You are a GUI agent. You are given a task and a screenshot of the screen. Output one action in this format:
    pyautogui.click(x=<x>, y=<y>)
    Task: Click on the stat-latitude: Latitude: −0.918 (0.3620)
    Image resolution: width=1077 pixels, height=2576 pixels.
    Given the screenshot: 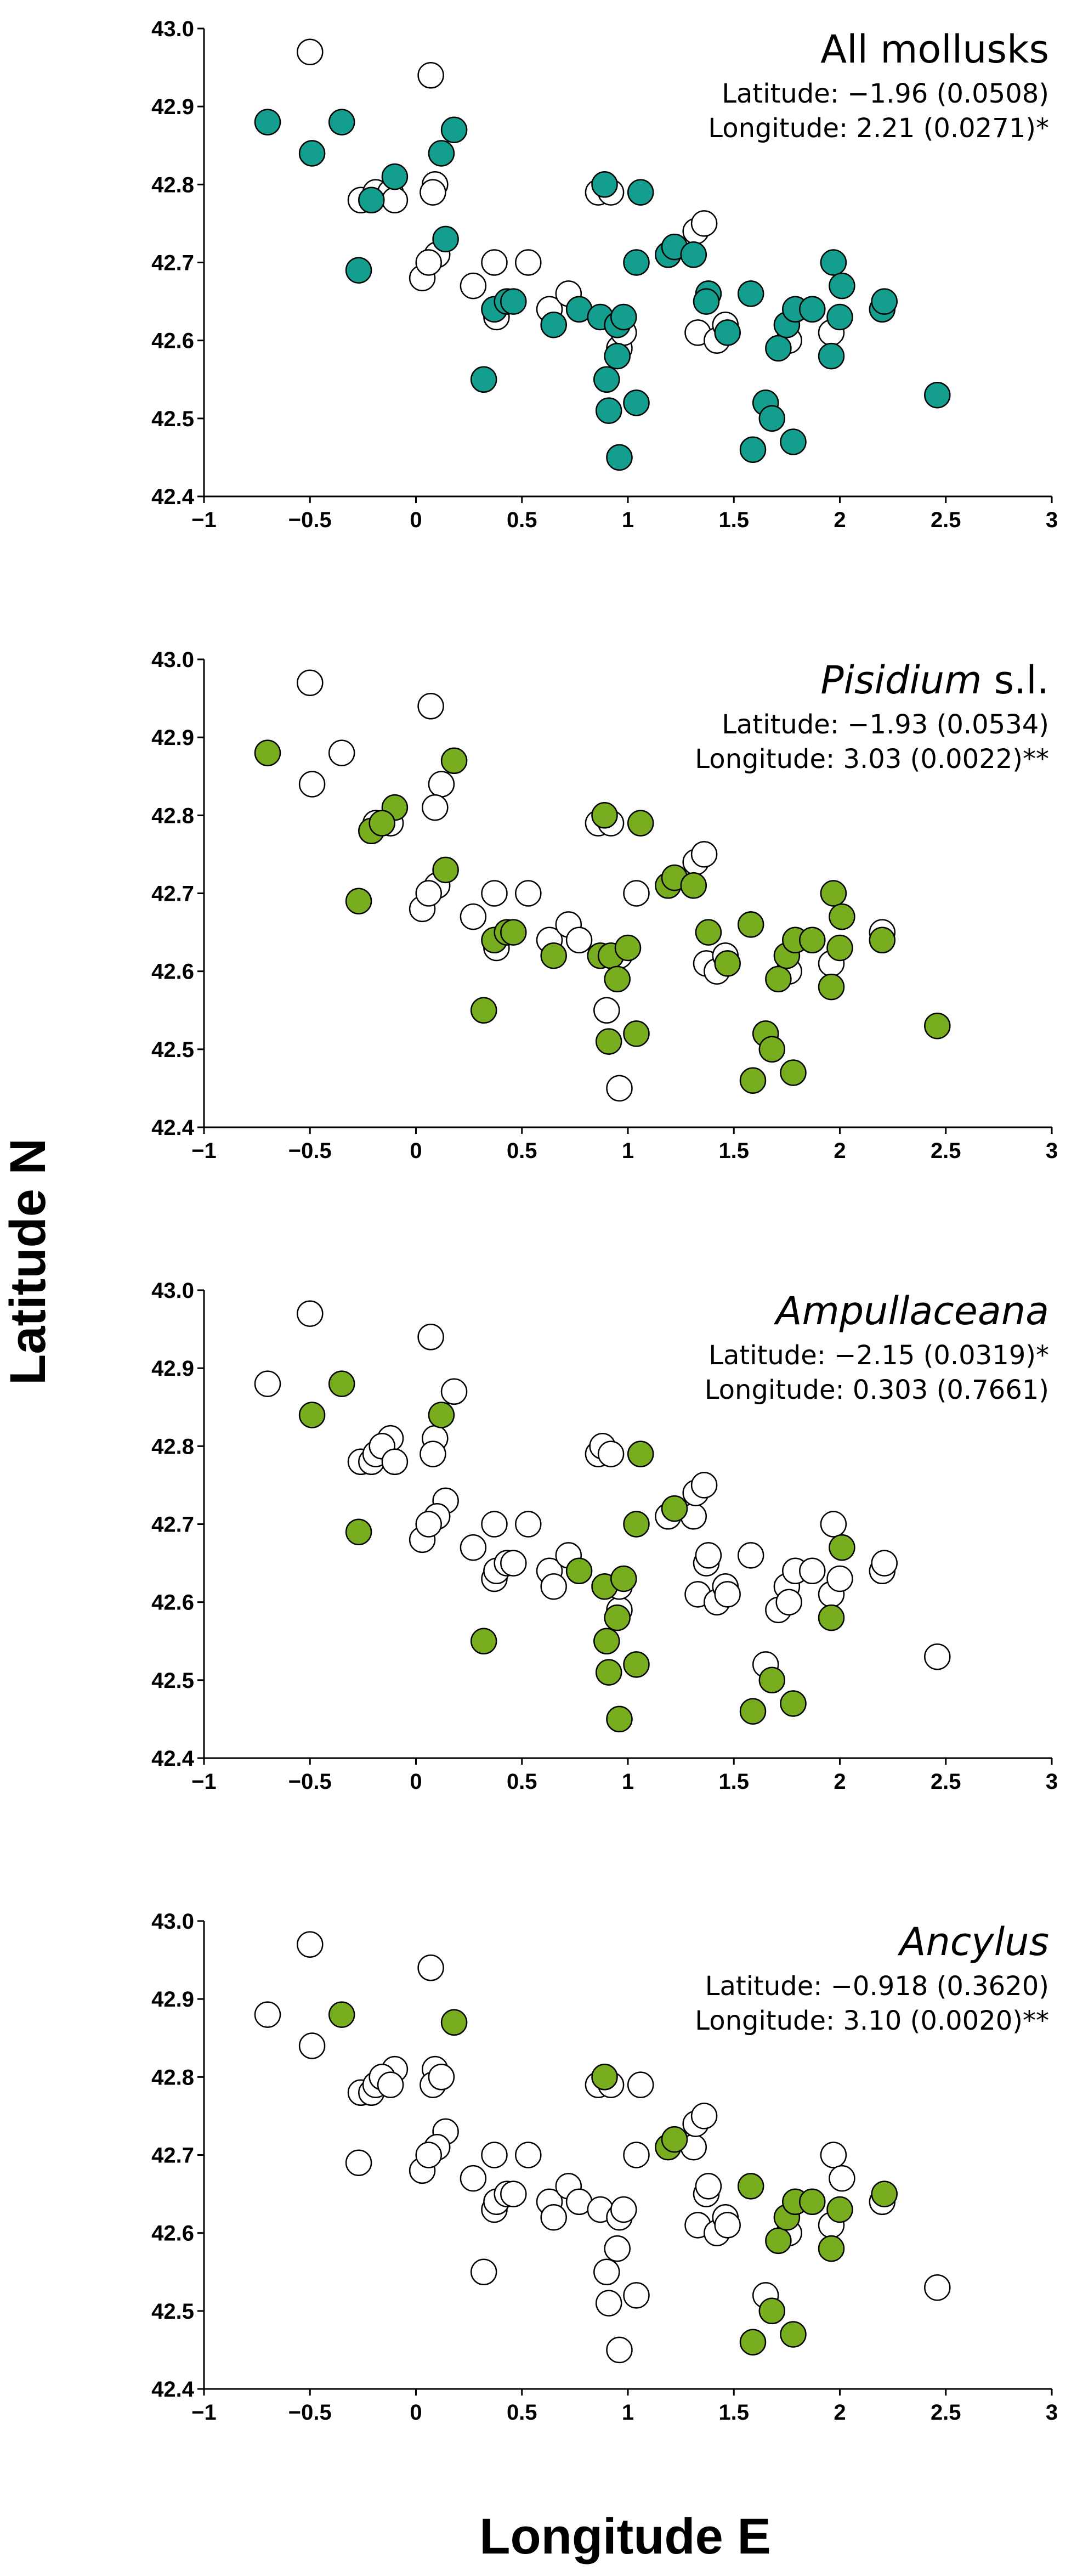 What is the action you would take?
    pyautogui.click(x=877, y=1986)
    